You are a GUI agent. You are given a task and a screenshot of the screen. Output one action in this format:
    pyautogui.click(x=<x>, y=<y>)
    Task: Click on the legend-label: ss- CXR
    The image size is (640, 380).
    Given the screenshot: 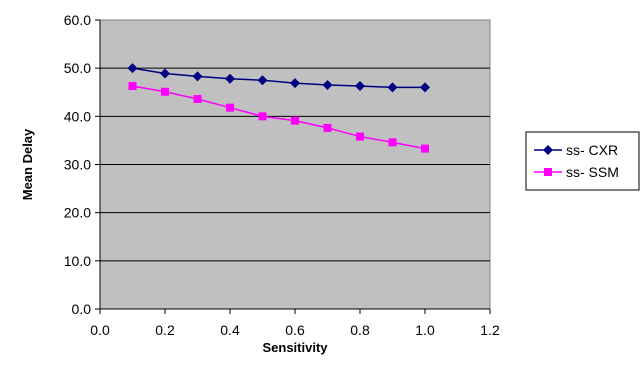 What is the action you would take?
    pyautogui.click(x=592, y=150)
    